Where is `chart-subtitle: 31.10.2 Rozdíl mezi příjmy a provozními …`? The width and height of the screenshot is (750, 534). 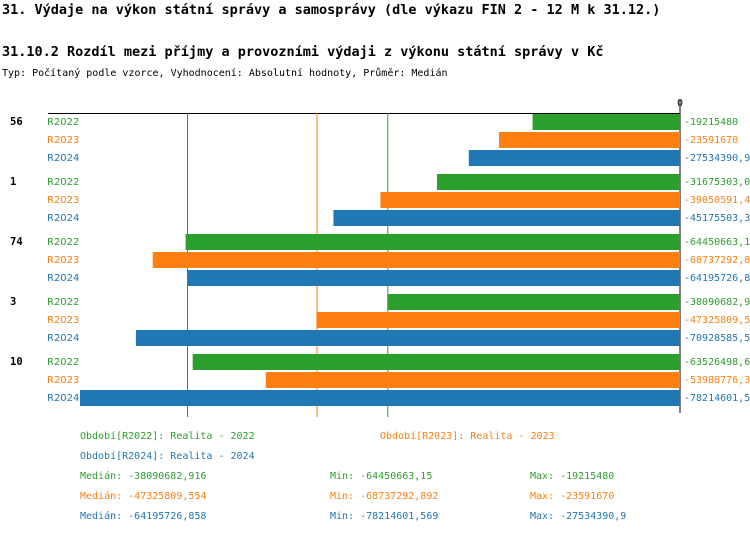
chart-subtitle: 31.10.2 Rozdíl mezi příjmy a provozními … is located at coordinates (302, 52).